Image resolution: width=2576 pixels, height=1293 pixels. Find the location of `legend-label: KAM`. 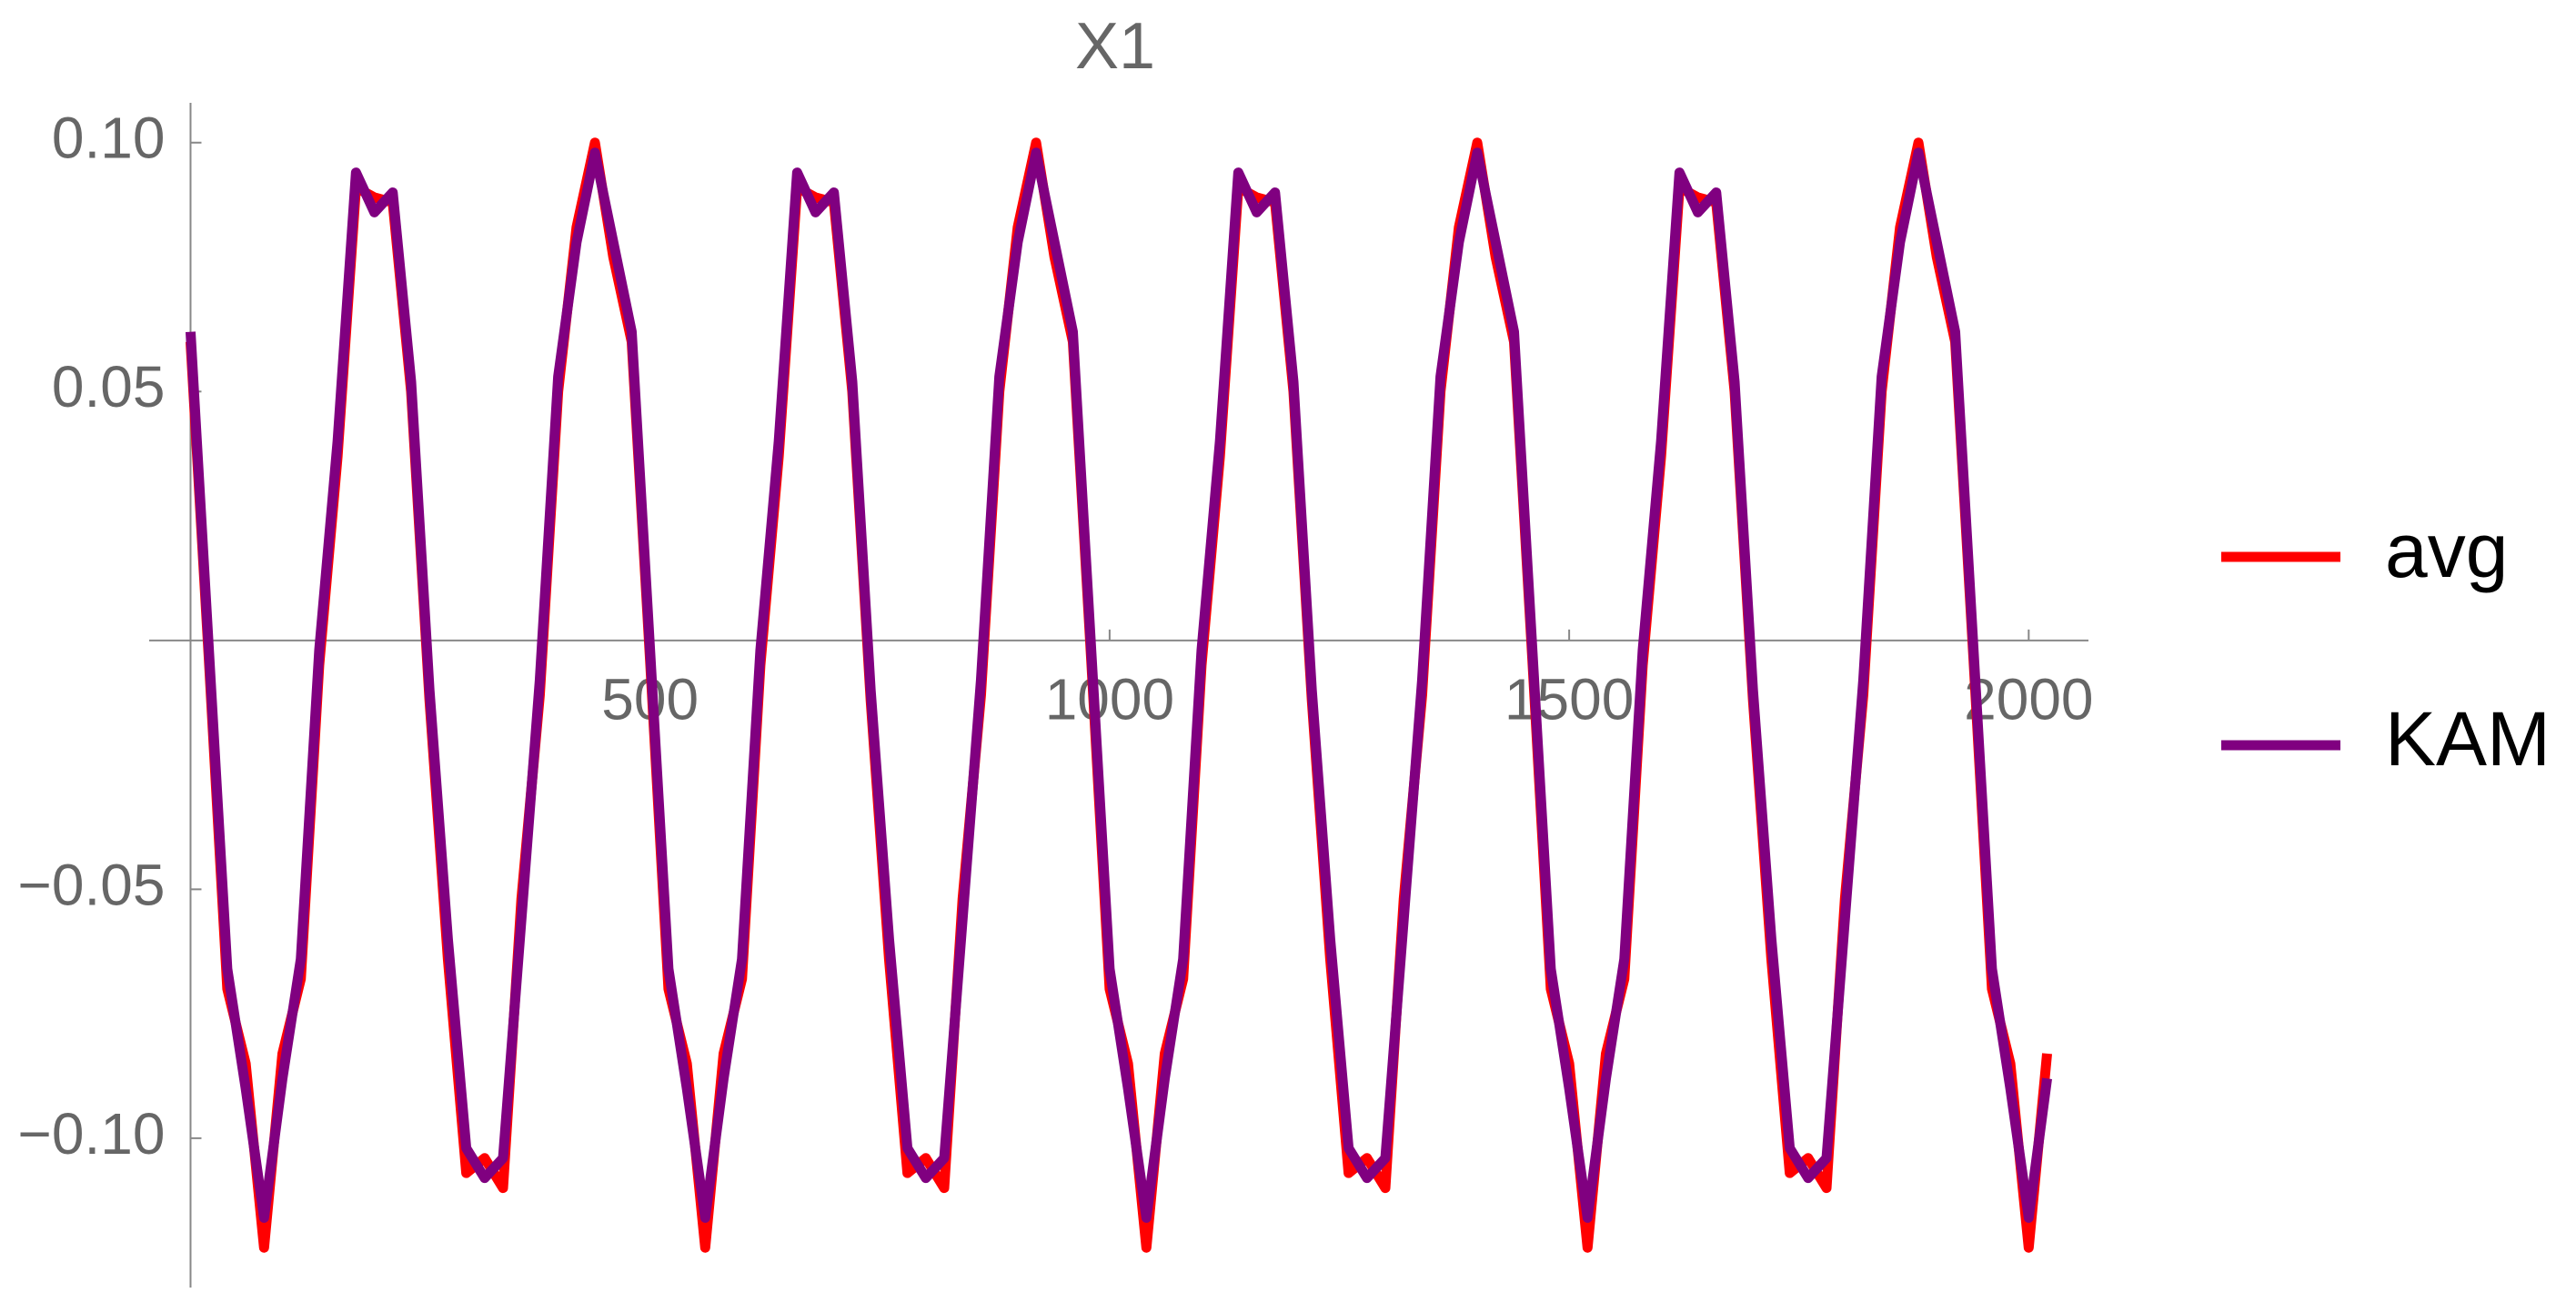

legend-label: KAM is located at coordinates (2468, 739).